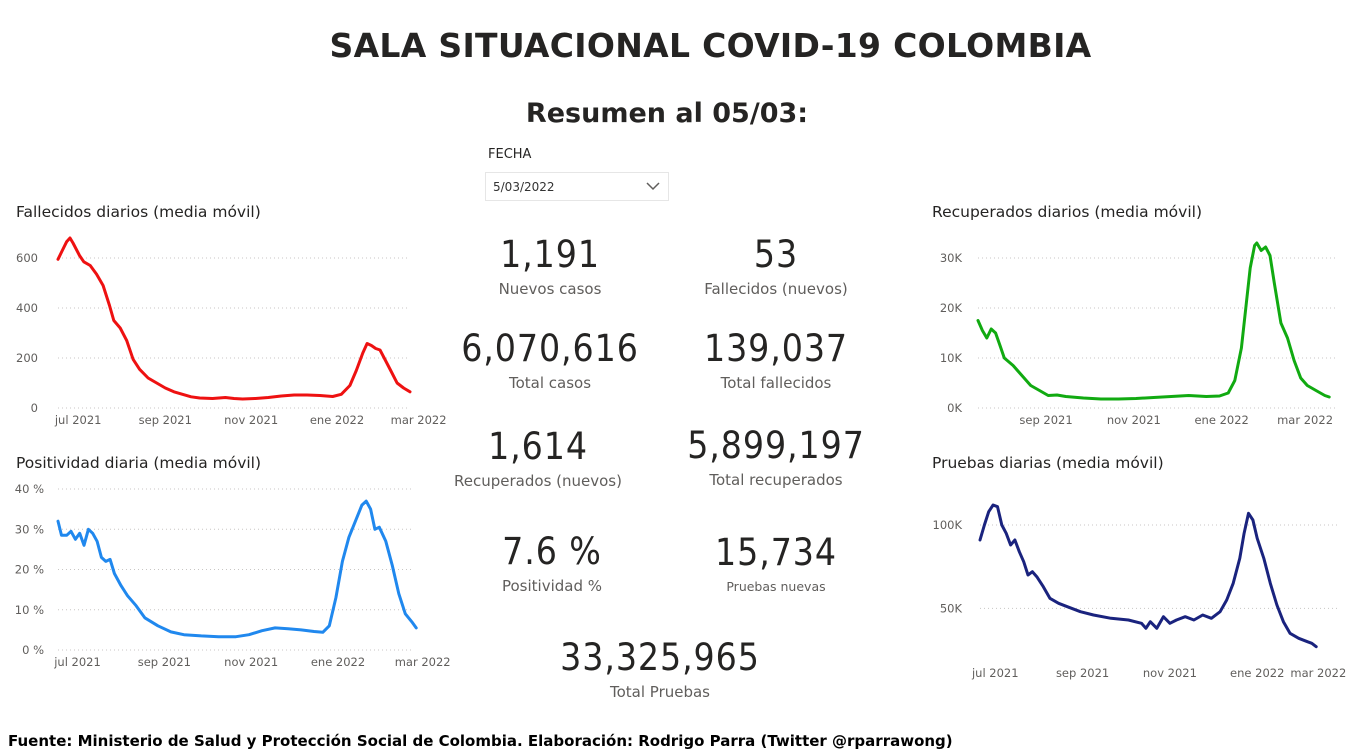 The width and height of the screenshot is (1359, 754). I want to click on fallecidos-chart-title: Fallecidos diarios (media móvil), so click(138, 212).